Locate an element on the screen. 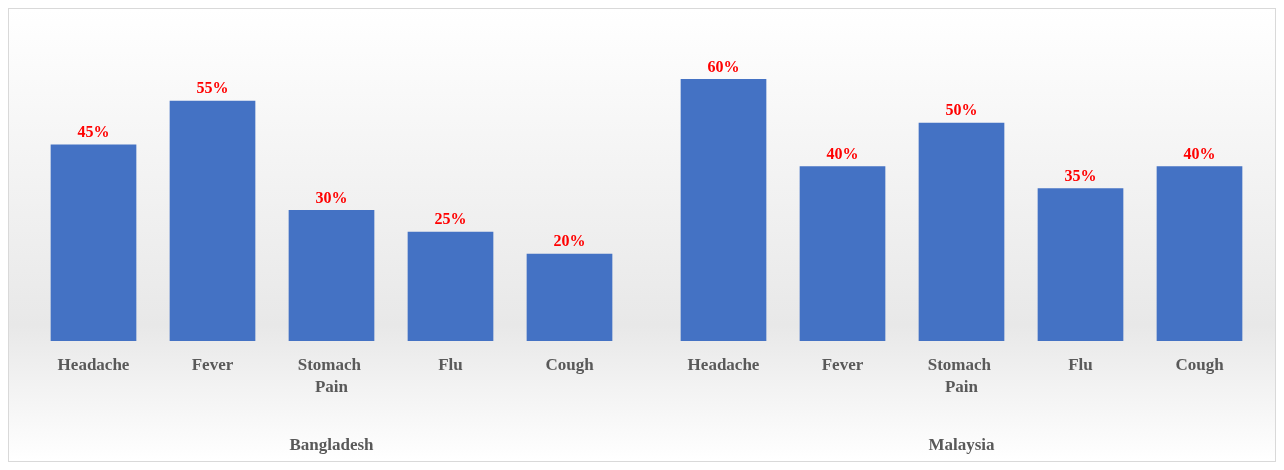  data-label: 20% is located at coordinates (569, 241).